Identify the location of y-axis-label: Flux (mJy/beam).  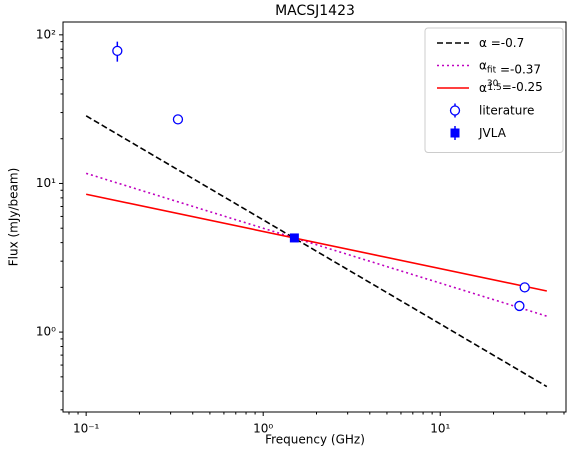
(14, 217).